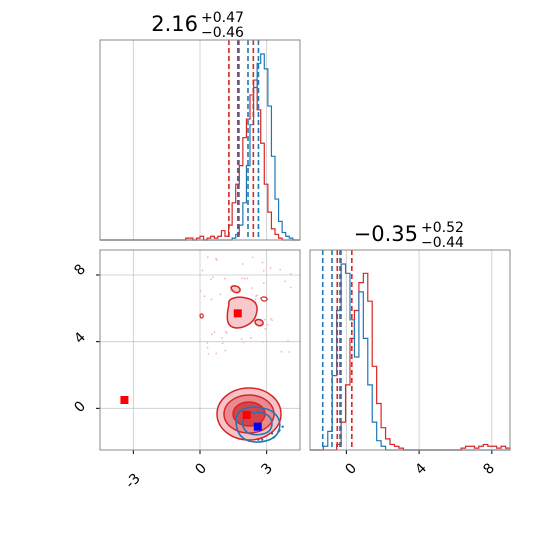 Image resolution: width=550 pixels, height=550 pixels. What do you see at coordinates (80, 338) in the screenshot?
I see `y-tick-label: 4` at bounding box center [80, 338].